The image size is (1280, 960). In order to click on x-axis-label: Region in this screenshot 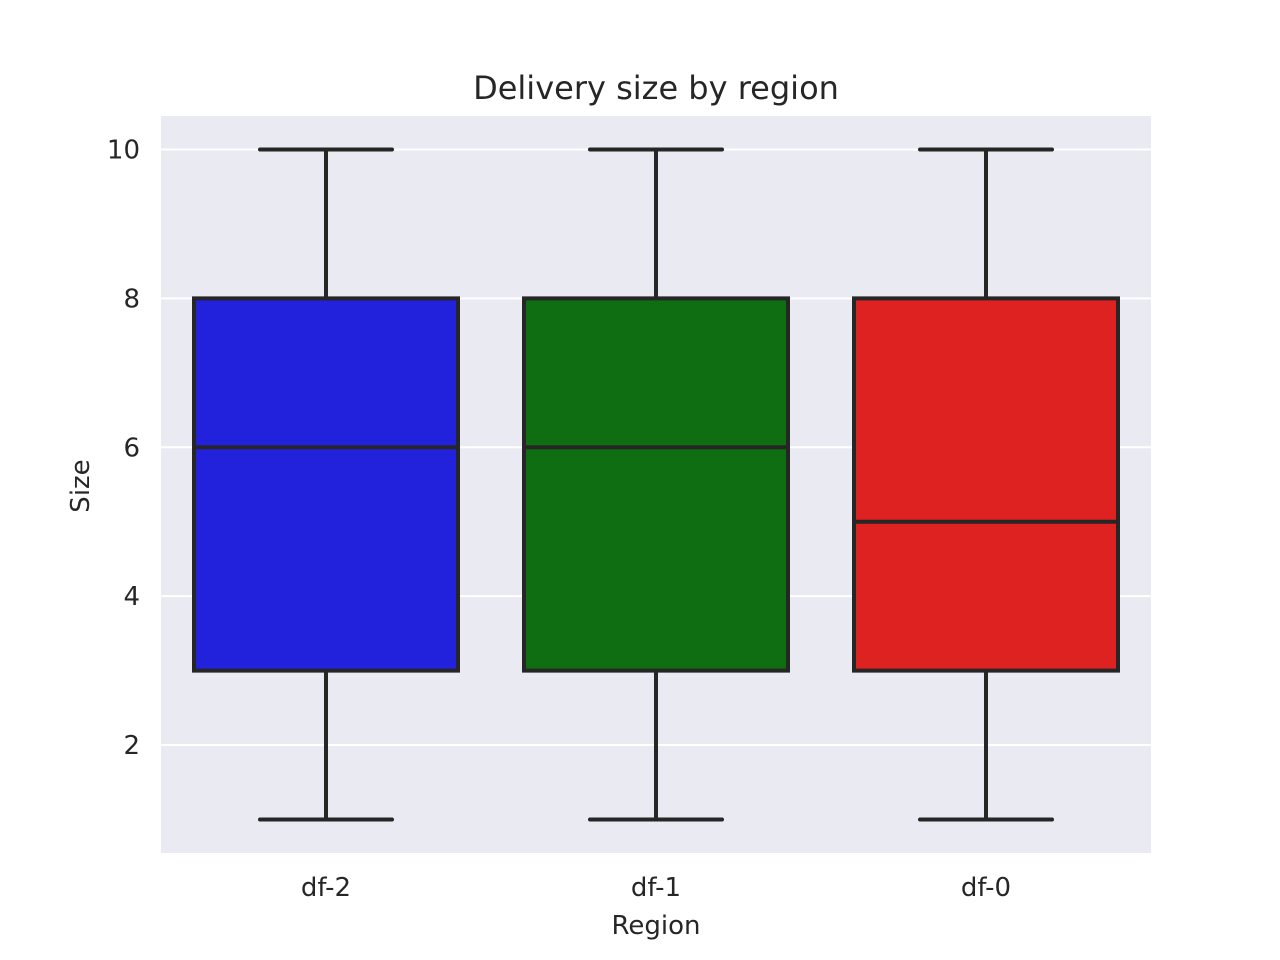, I will do `click(655, 926)`.